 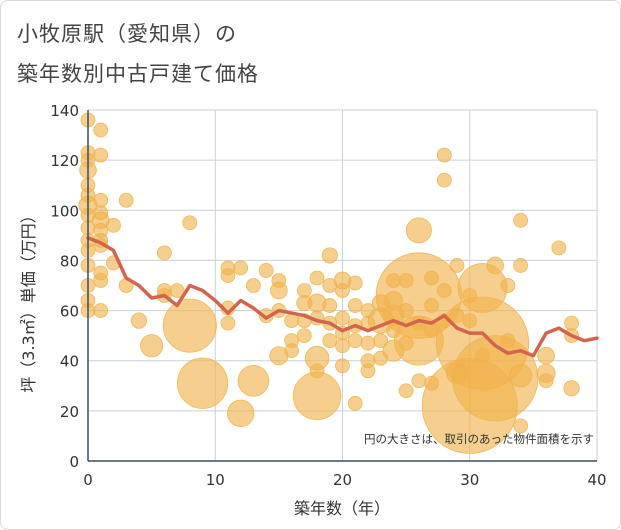 I want to click on y-tick-label: 0, so click(x=74, y=462).